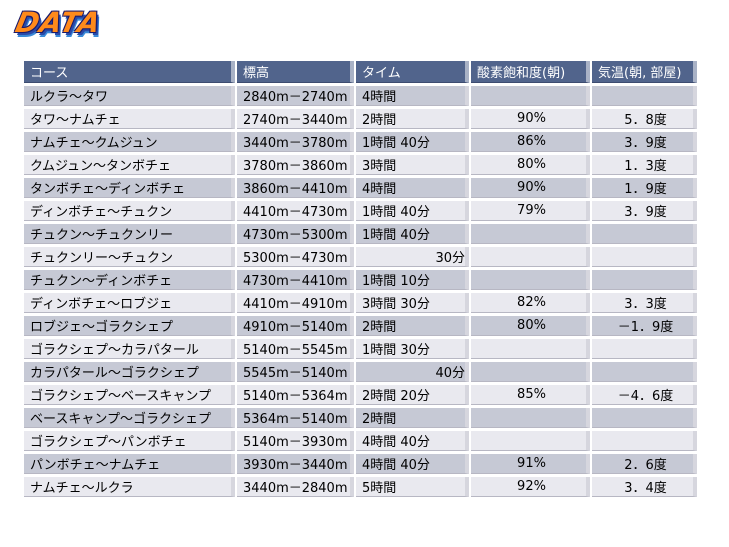 The height and width of the screenshot is (547, 729). I want to click on table-cell: ディンボチェ～チュクン, so click(129, 211).